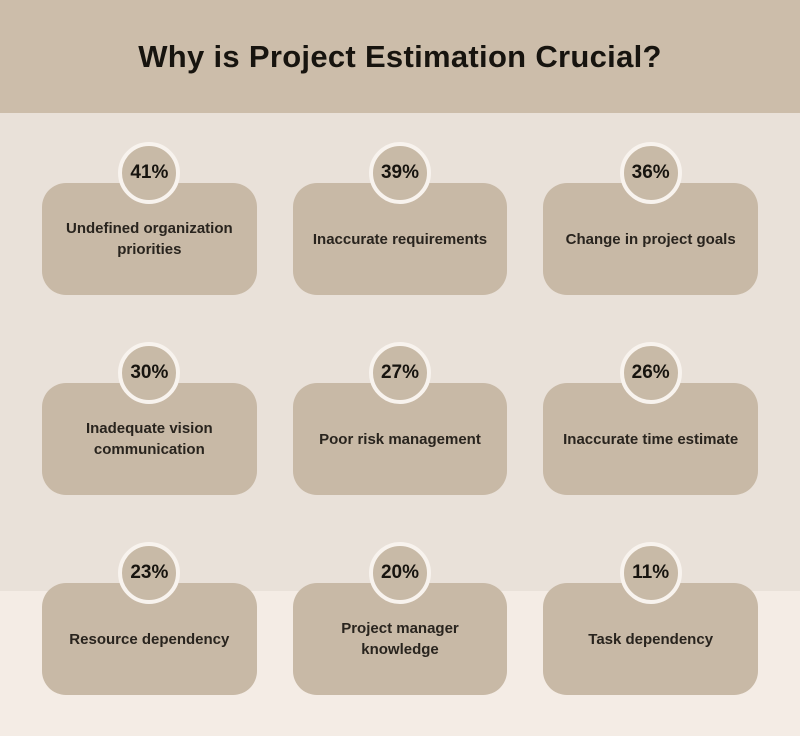 This screenshot has width=800, height=736. I want to click on stat-cell: 39% Inaccurate requirements, so click(400, 242).